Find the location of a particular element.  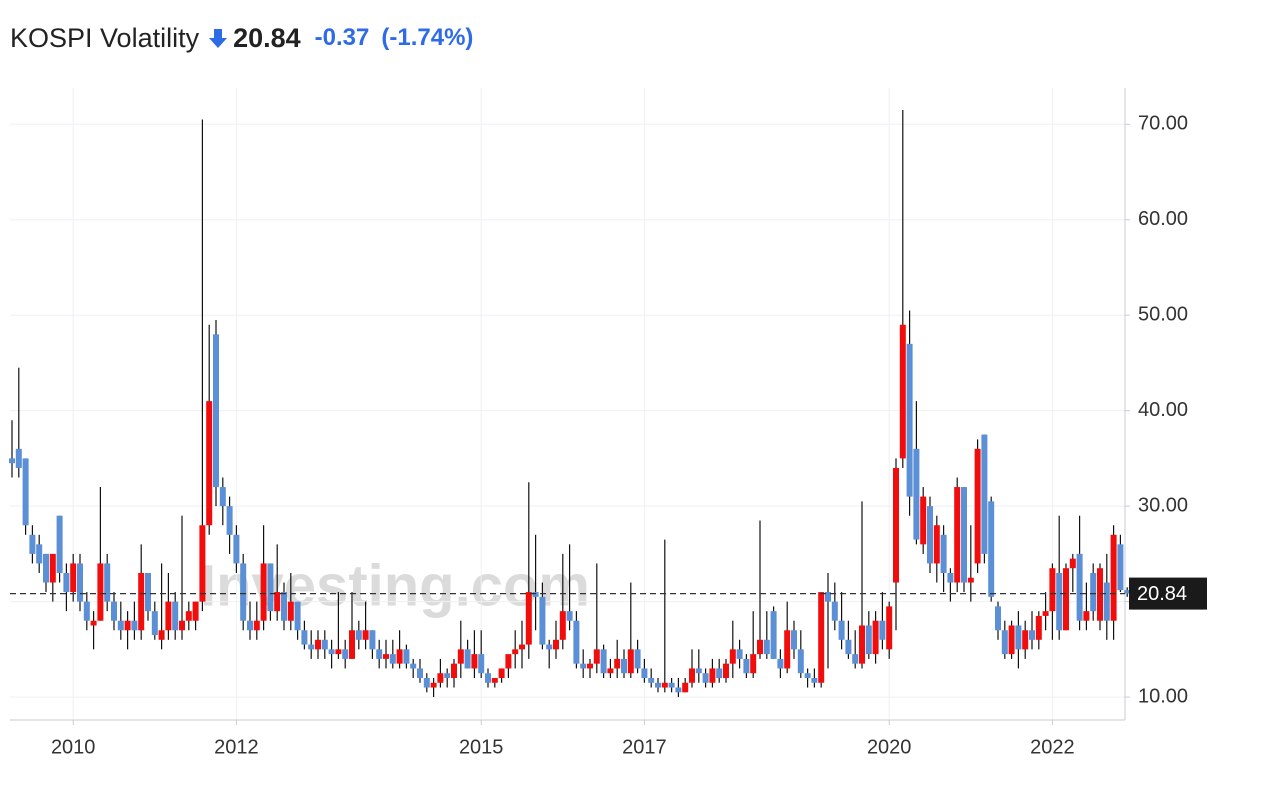

instrument-title: KOSPI Volatility is located at coordinates (105, 37).